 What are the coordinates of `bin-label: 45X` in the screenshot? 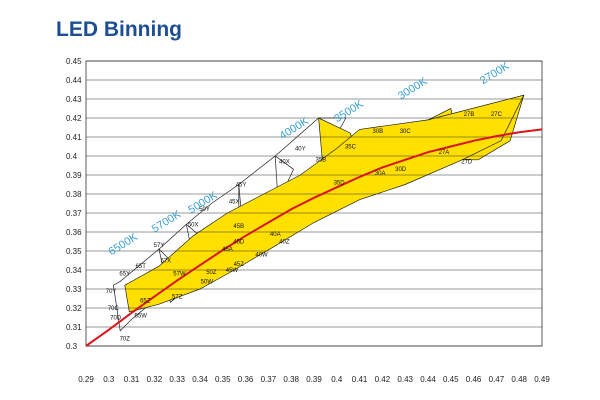 It's located at (234, 203).